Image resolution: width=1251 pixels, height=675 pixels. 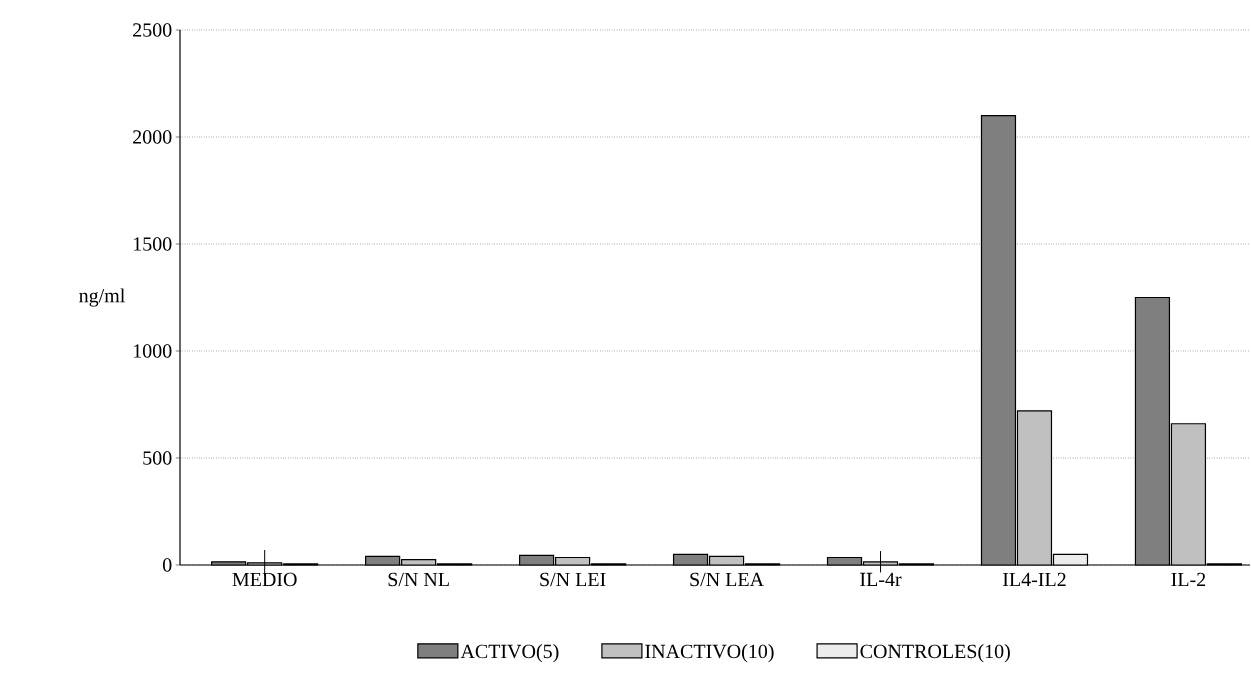 What do you see at coordinates (709, 653) in the screenshot?
I see `legend-label: INACTIVO(10)` at bounding box center [709, 653].